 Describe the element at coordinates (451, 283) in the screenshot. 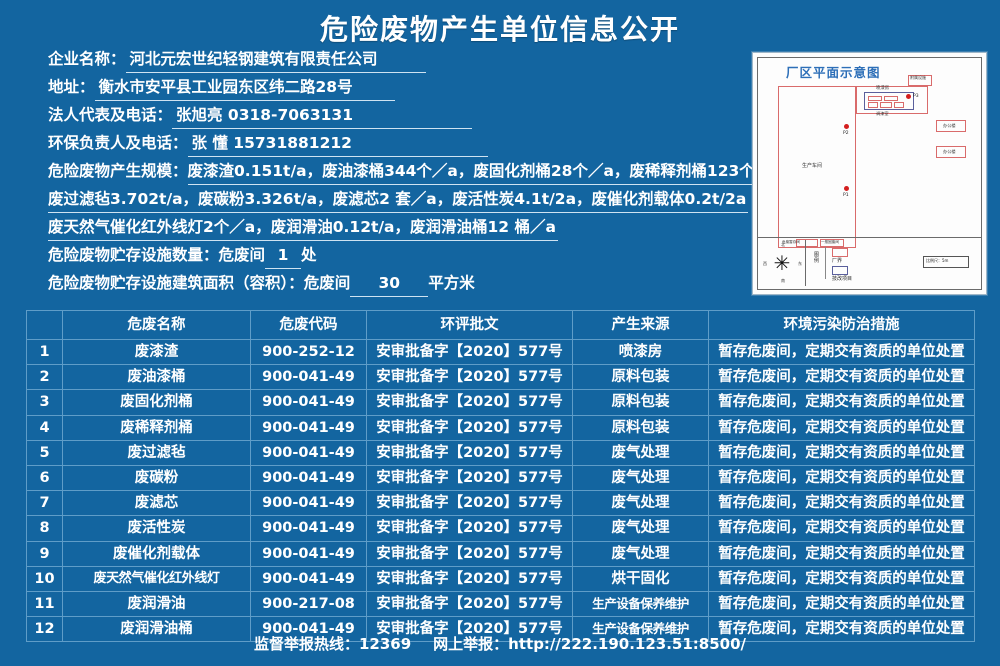

I see `facility-area-unit: 平方米` at that location.